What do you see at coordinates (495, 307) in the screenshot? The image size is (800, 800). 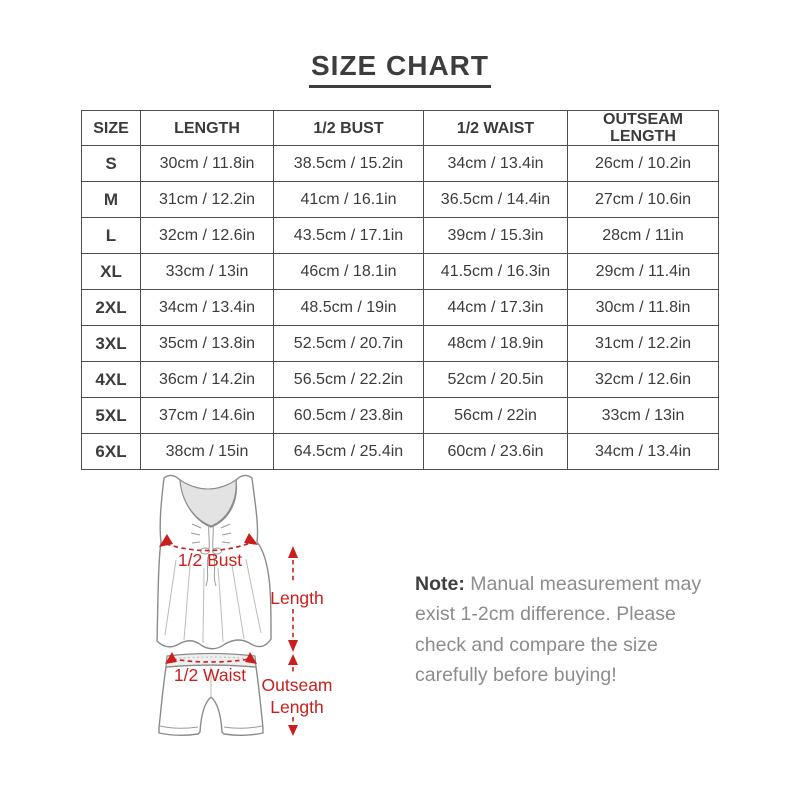 I see `waist-cell: 44cm / 17.3in` at bounding box center [495, 307].